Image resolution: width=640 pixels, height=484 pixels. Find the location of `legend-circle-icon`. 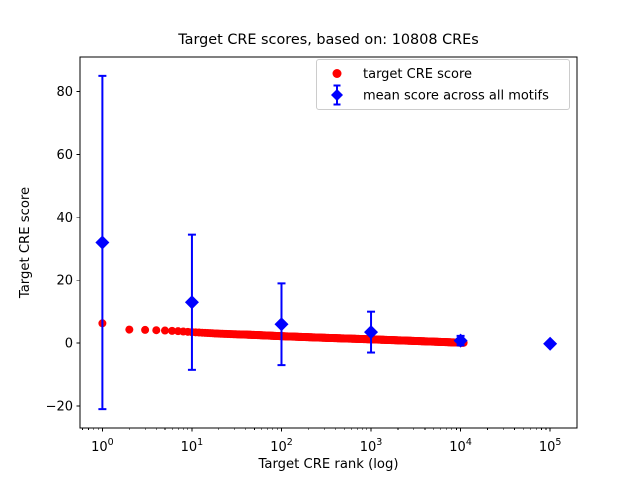

legend-circle-icon is located at coordinates (337, 73).